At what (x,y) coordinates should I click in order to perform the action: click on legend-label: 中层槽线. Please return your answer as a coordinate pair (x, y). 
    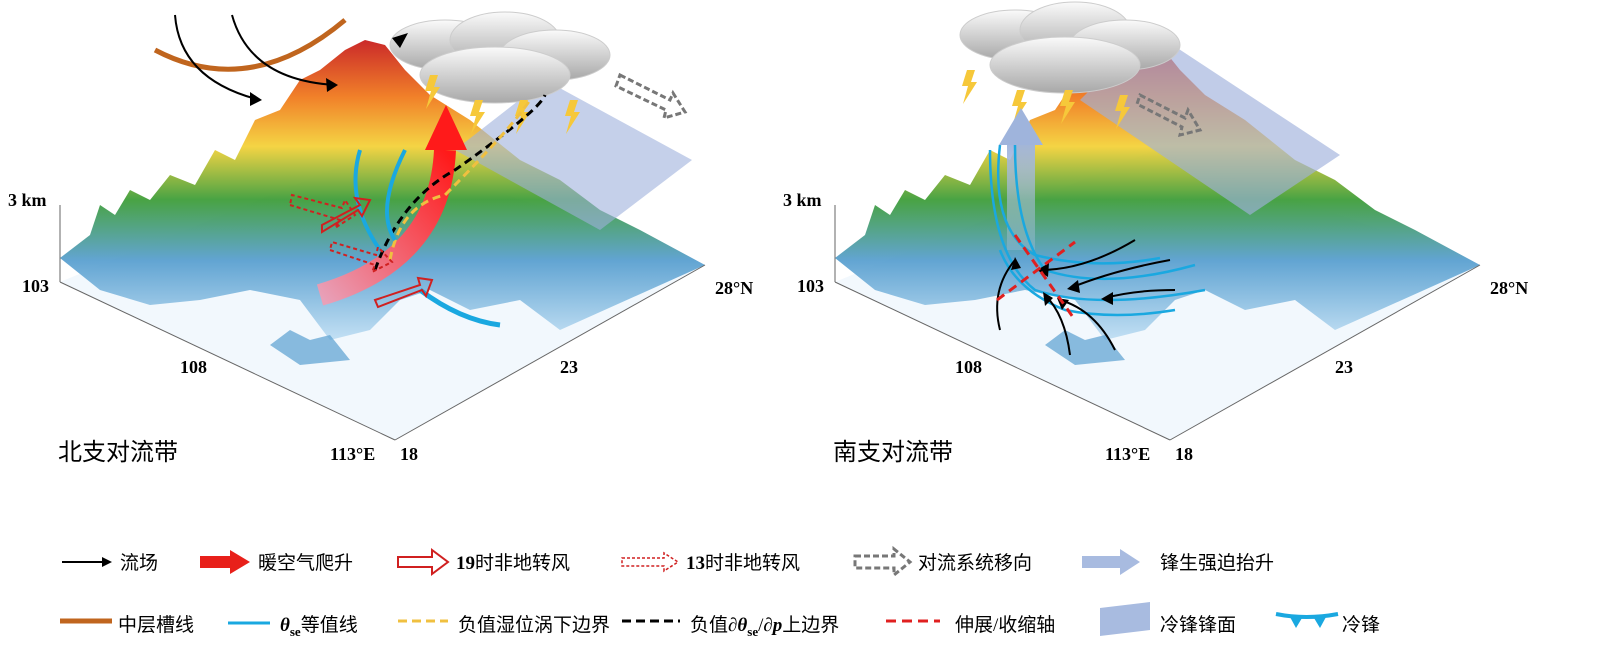
    Looking at the image, I should click on (156, 625).